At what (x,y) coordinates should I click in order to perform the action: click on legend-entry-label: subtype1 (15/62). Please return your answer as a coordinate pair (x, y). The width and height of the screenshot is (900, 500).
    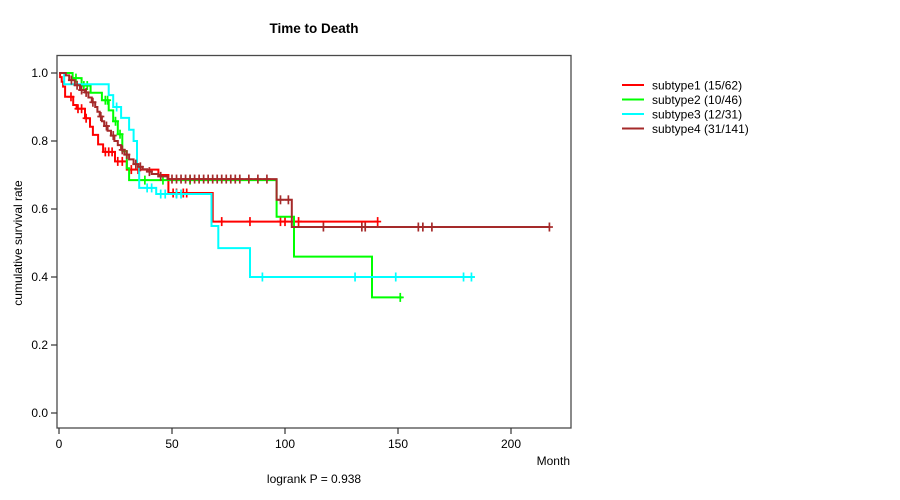
    Looking at the image, I should click on (697, 86).